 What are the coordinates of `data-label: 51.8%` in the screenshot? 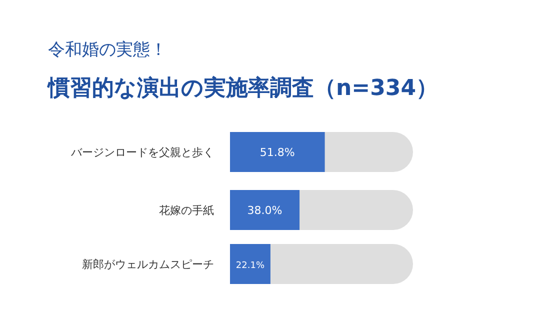 It's located at (277, 152).